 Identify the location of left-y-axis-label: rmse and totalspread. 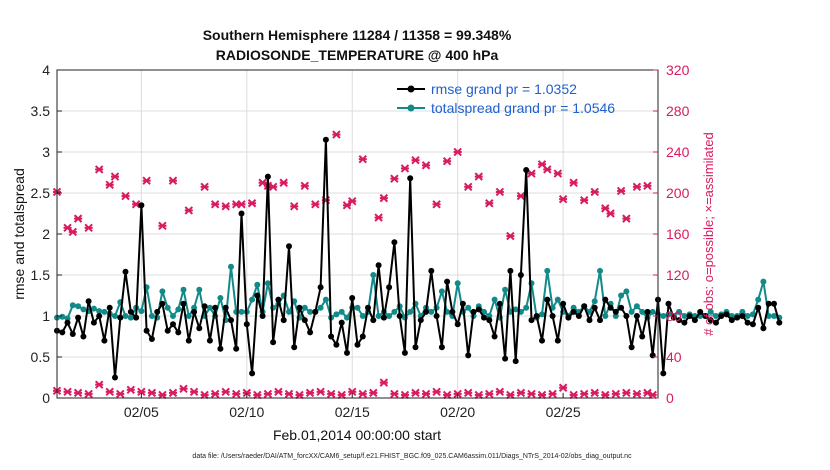
(19, 234).